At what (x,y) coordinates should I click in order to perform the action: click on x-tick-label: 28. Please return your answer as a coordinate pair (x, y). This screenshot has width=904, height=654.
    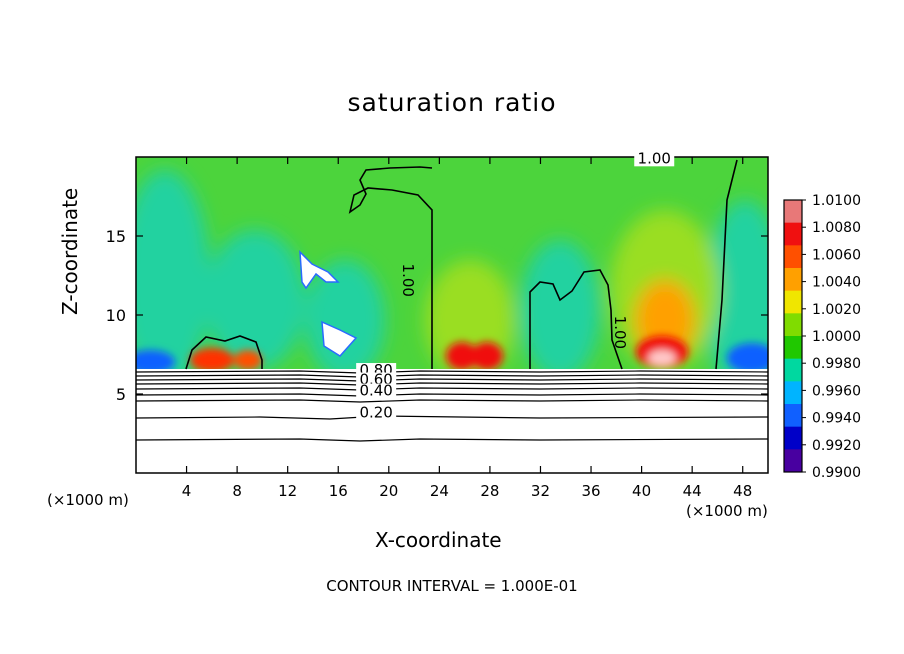
    Looking at the image, I should click on (489, 491).